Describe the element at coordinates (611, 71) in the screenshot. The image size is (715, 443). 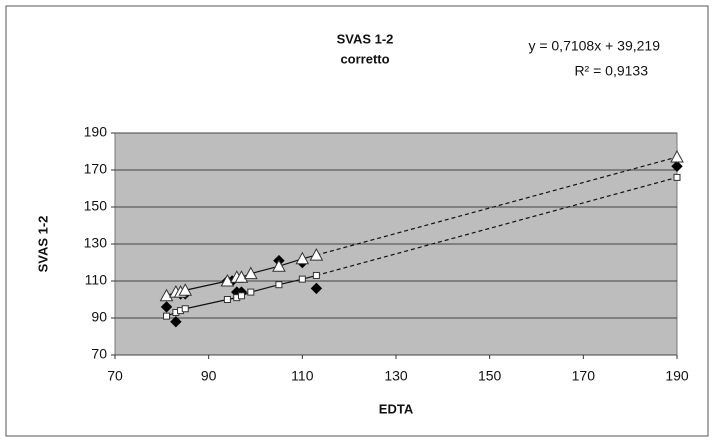
I see `r-squared: R² = 0,9133` at that location.